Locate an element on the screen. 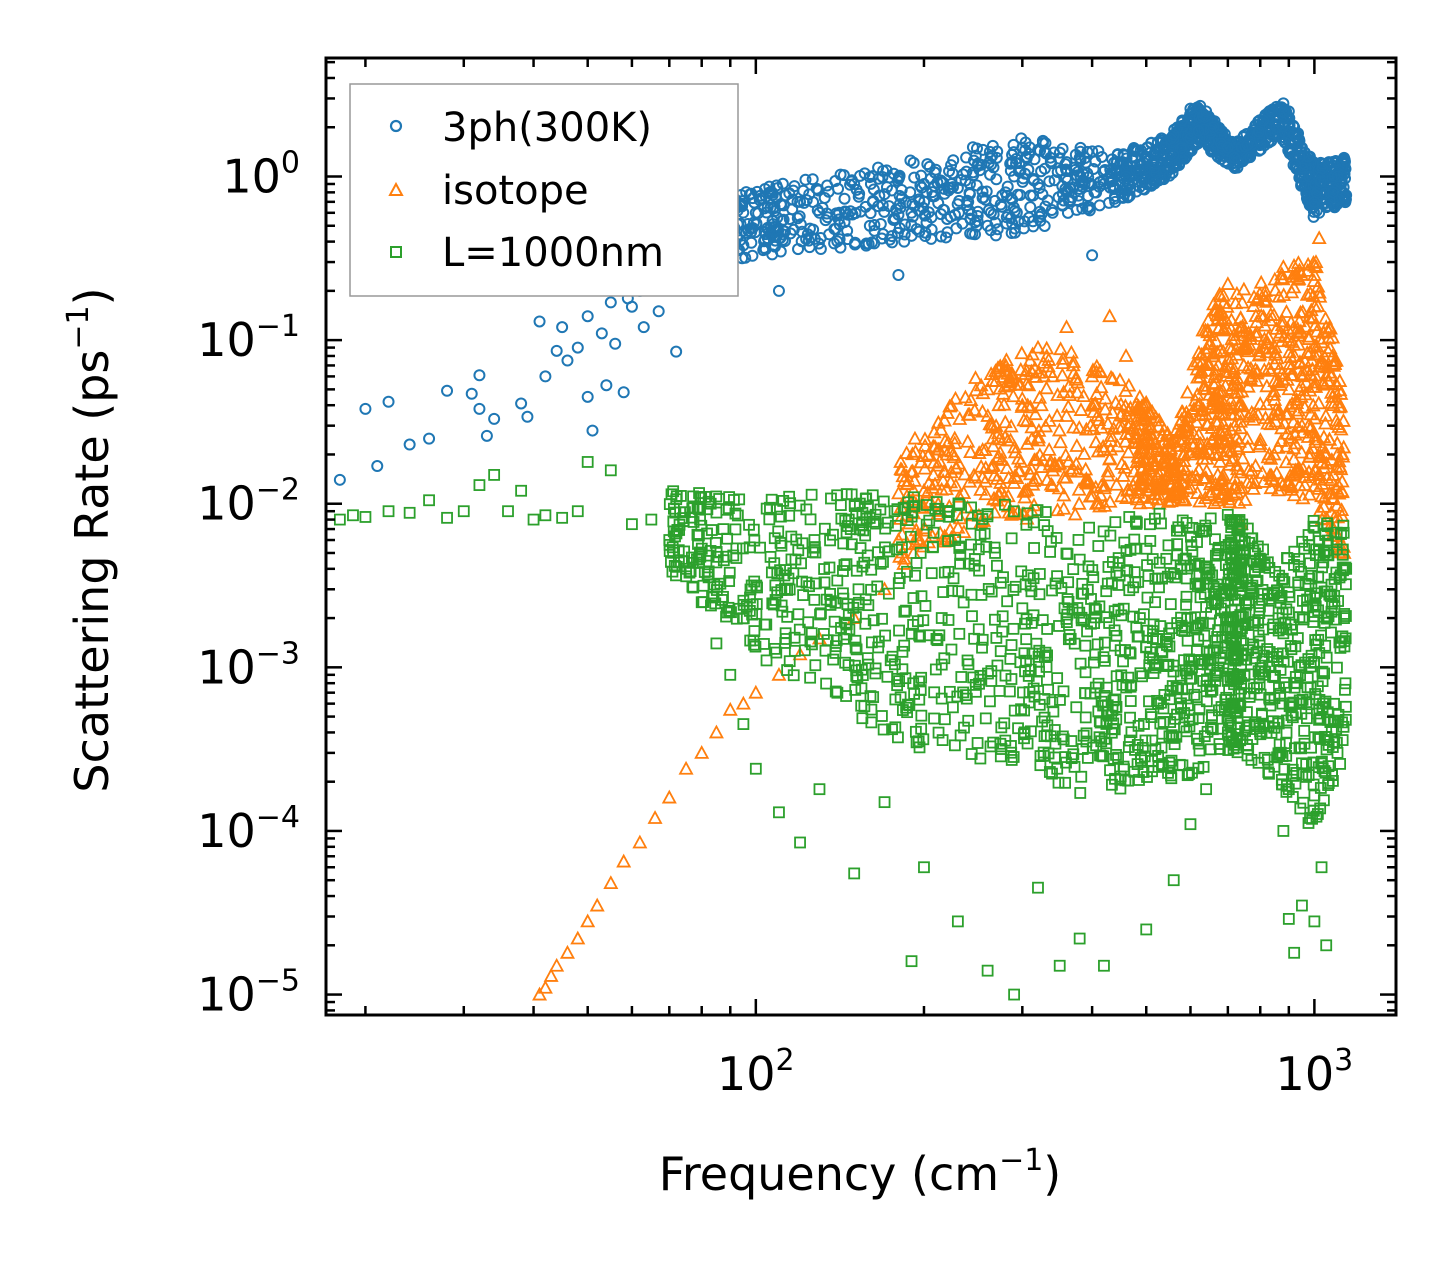  tick-exponent: 3 is located at coordinates (1343, 1060).